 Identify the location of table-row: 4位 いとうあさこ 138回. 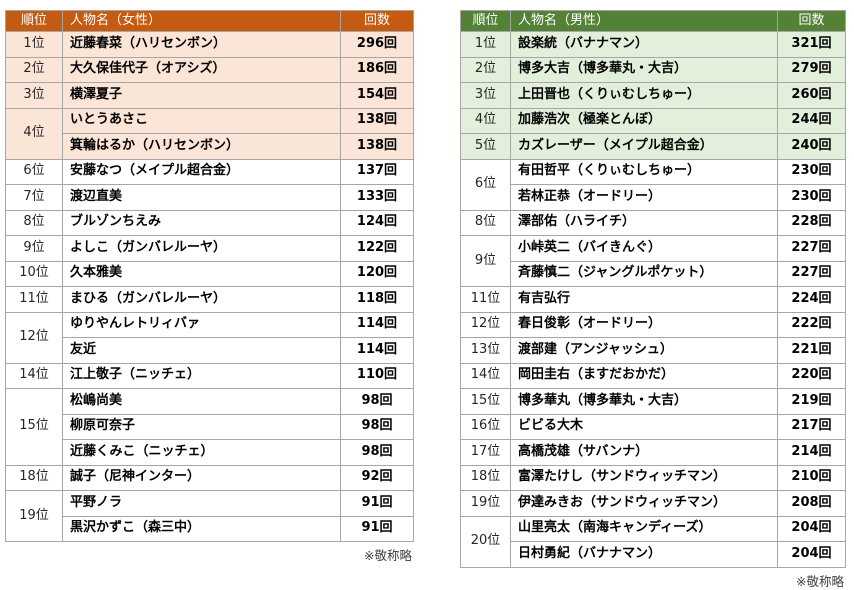
(209, 133).